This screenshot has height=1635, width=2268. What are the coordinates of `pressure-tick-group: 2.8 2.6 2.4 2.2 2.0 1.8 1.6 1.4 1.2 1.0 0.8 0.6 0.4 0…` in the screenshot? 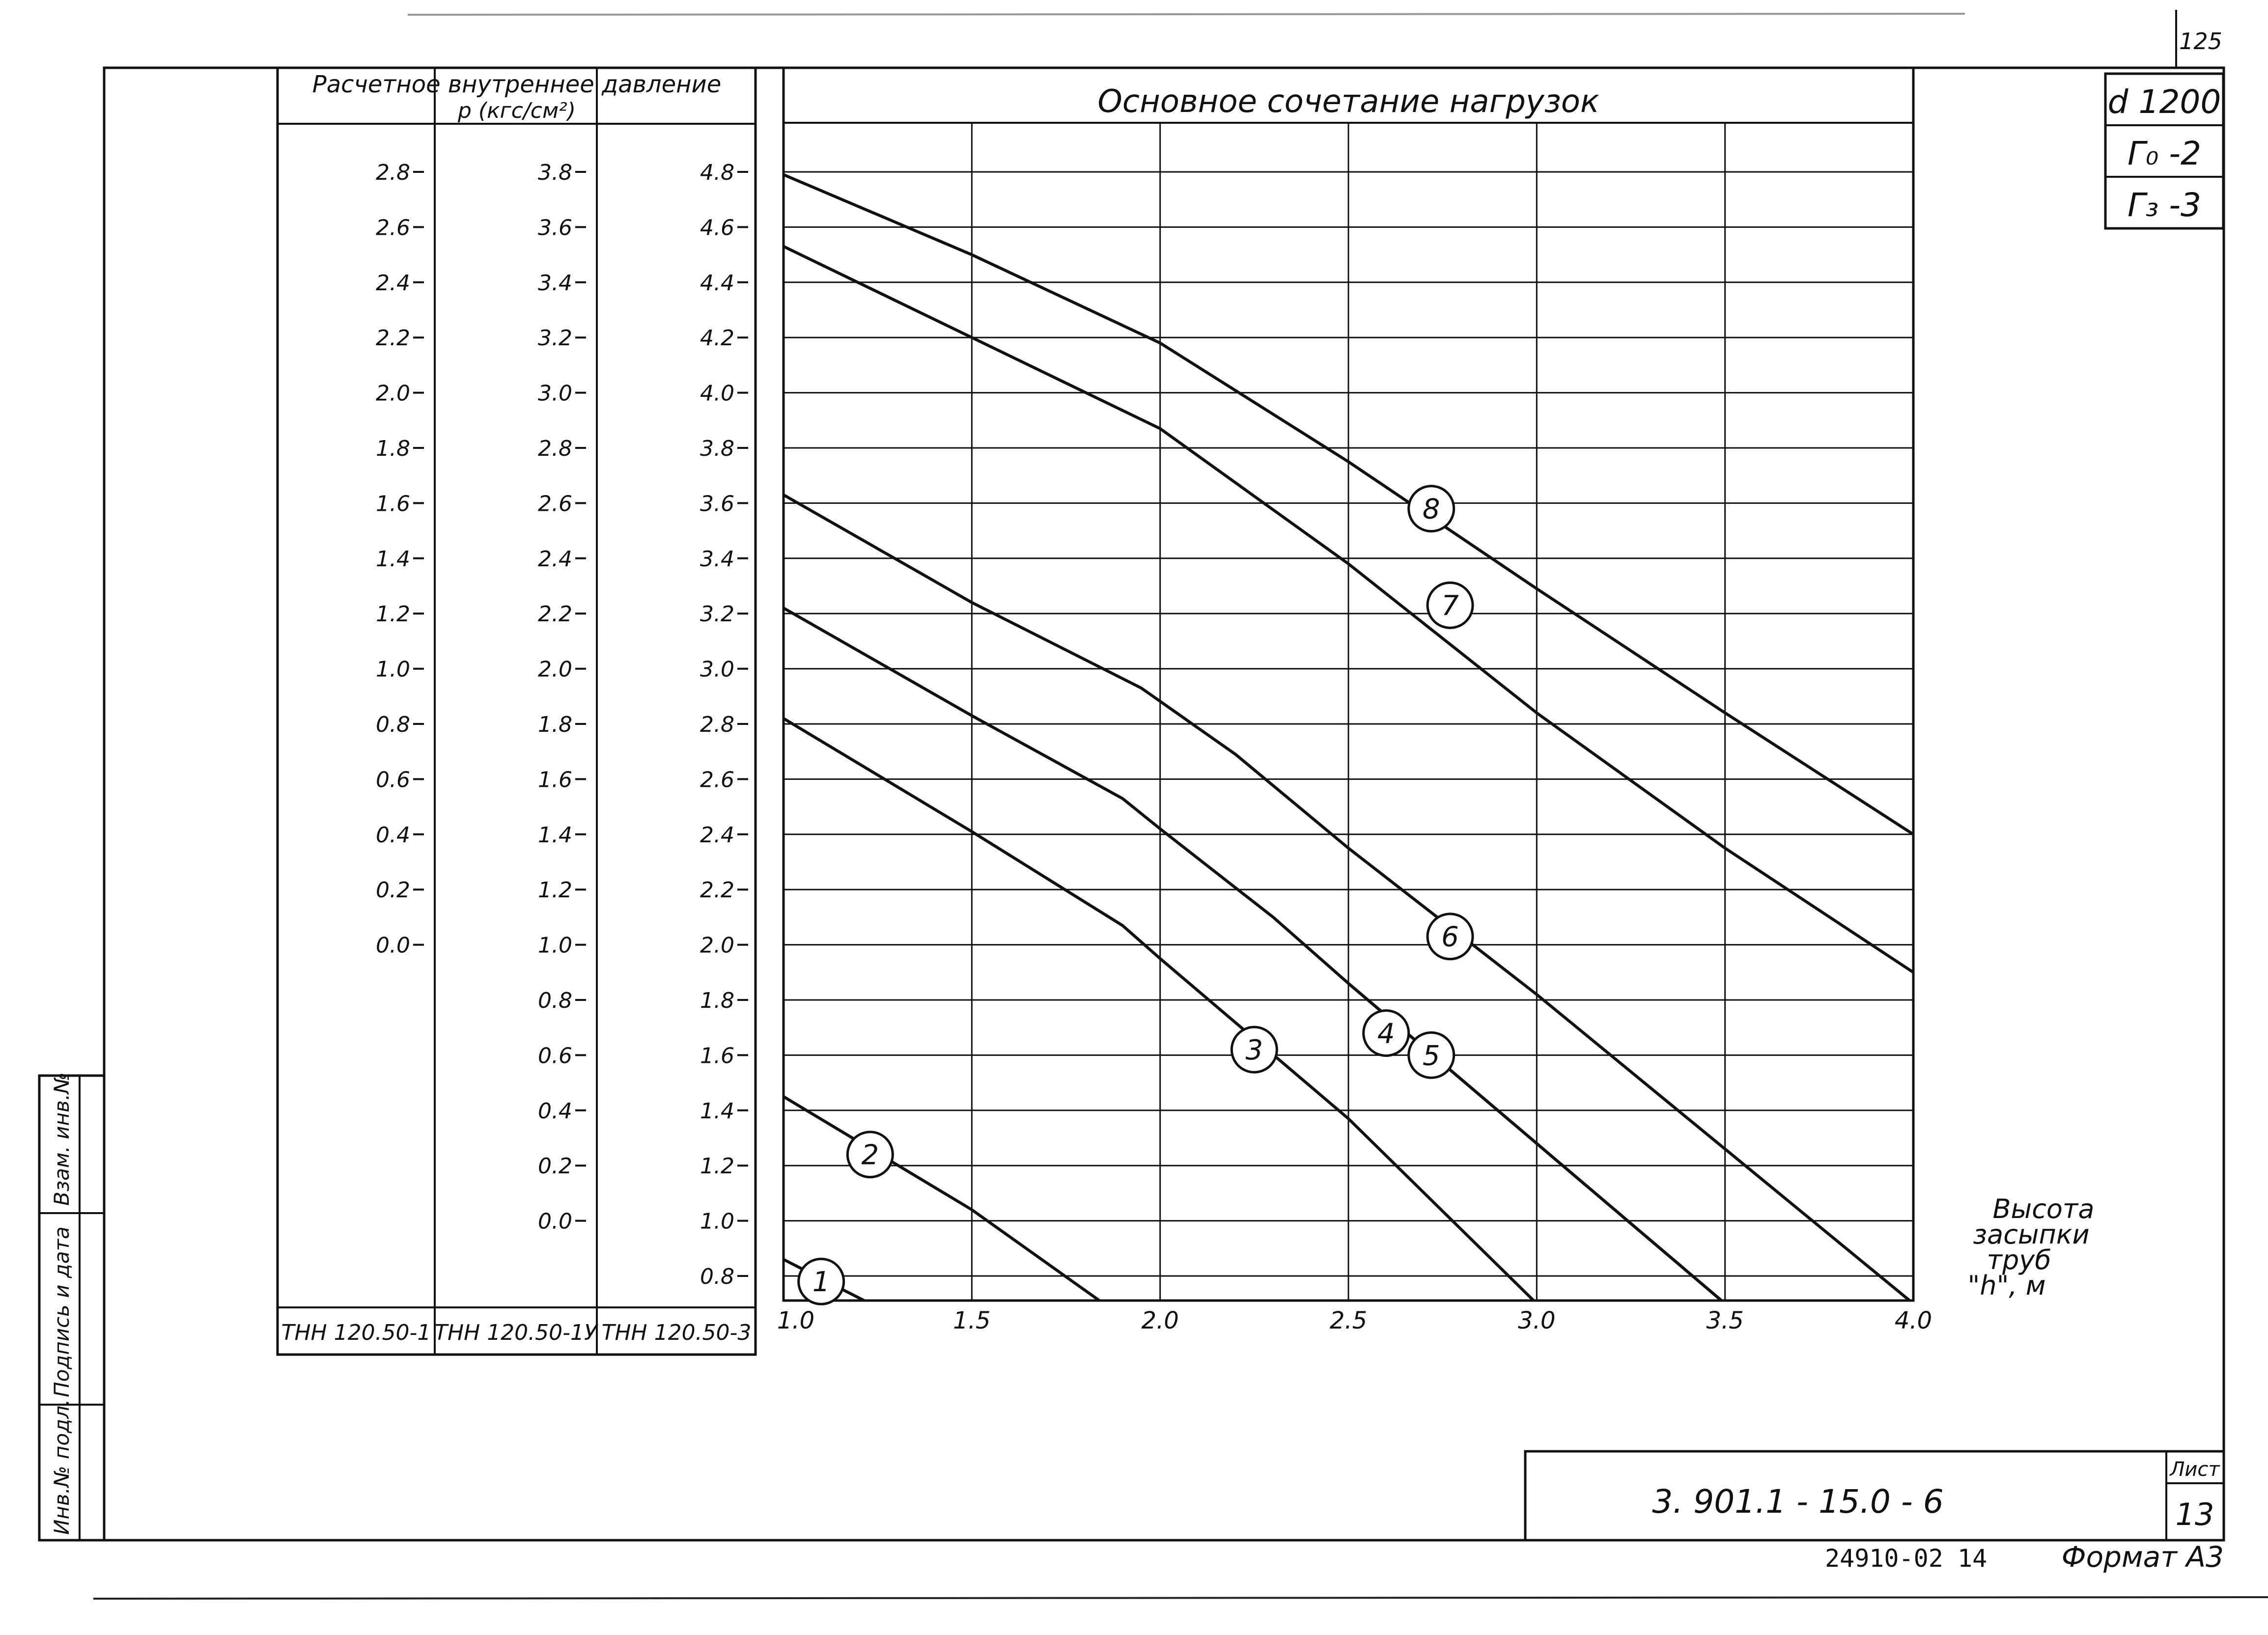 It's located at (562, 724).